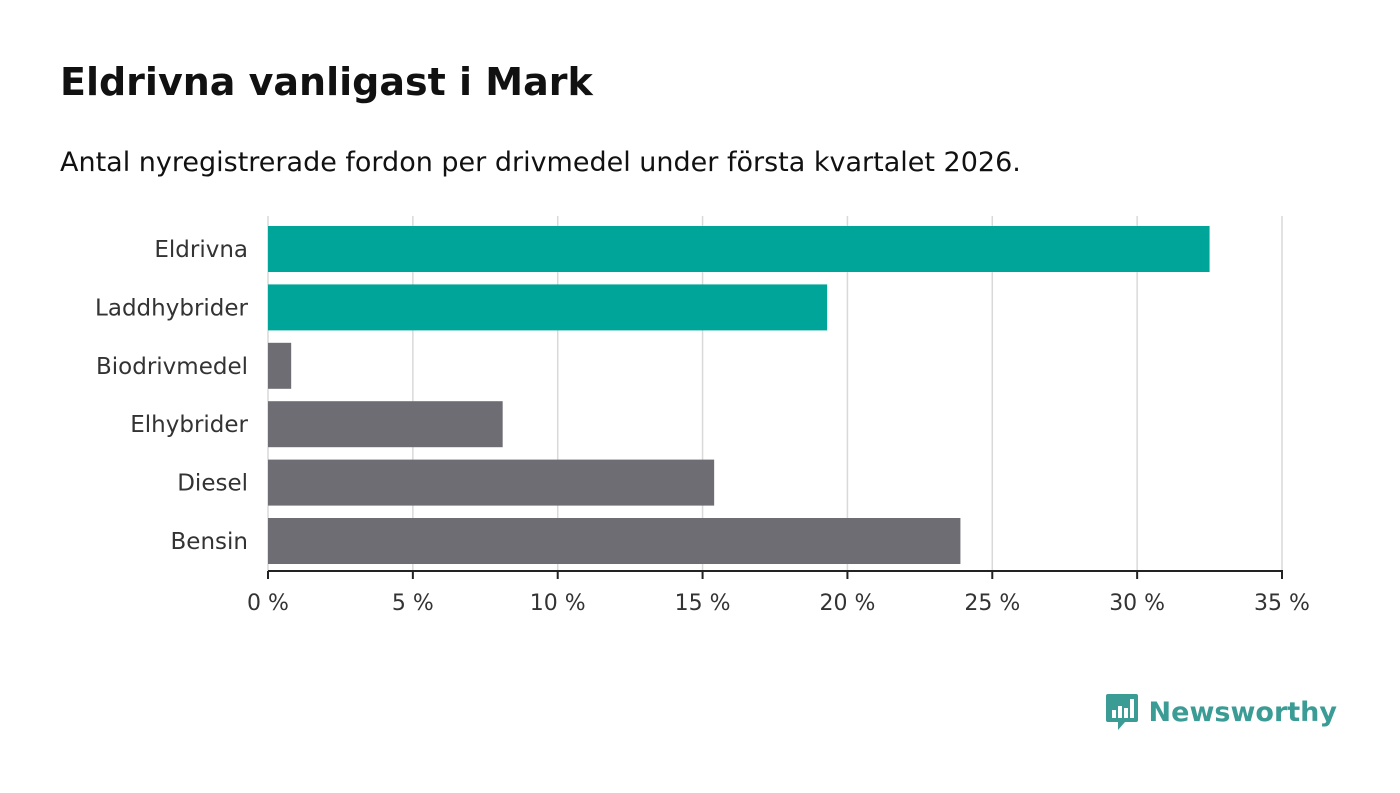 This screenshot has height=793, width=1400. Describe the element at coordinates (558, 603) in the screenshot. I see `x-tick-label: 10 %` at that location.